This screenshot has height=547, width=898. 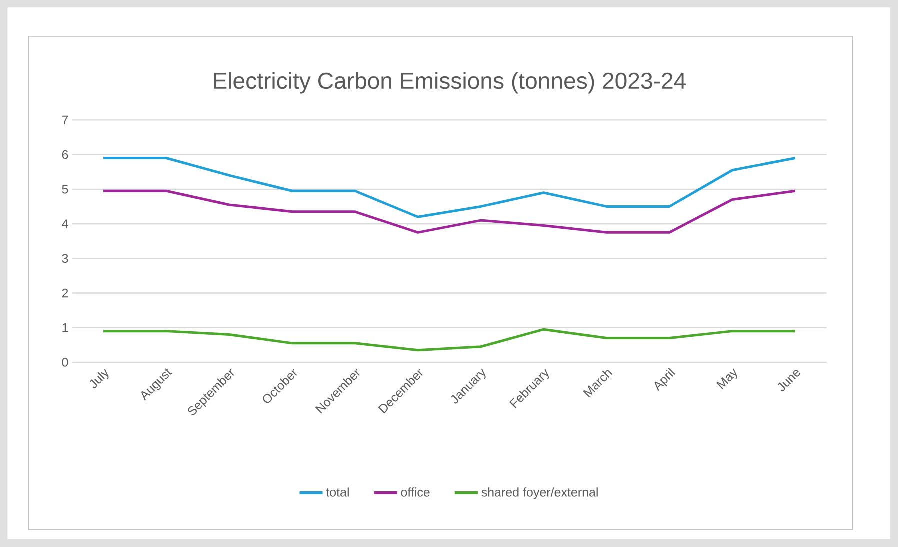 What do you see at coordinates (65, 120) in the screenshot?
I see `y-tick-label: 7` at bounding box center [65, 120].